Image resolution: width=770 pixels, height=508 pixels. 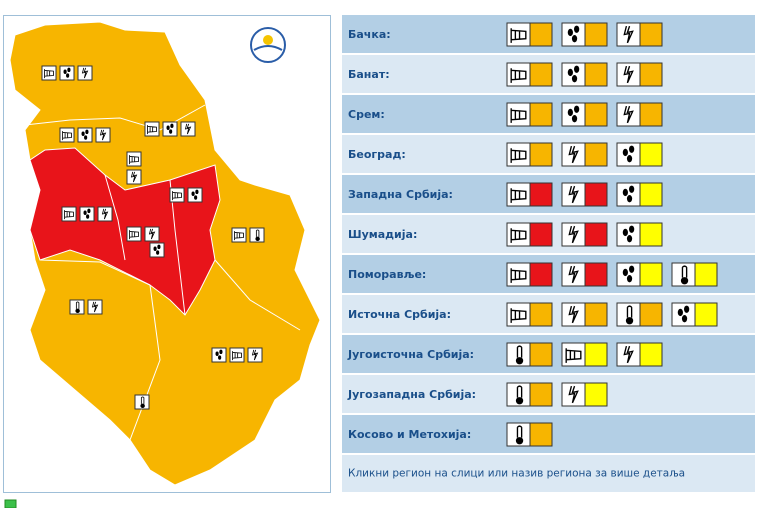 What do you see at coordinates (369, 74) in the screenshot?
I see `region-name: Банат:` at bounding box center [369, 74].